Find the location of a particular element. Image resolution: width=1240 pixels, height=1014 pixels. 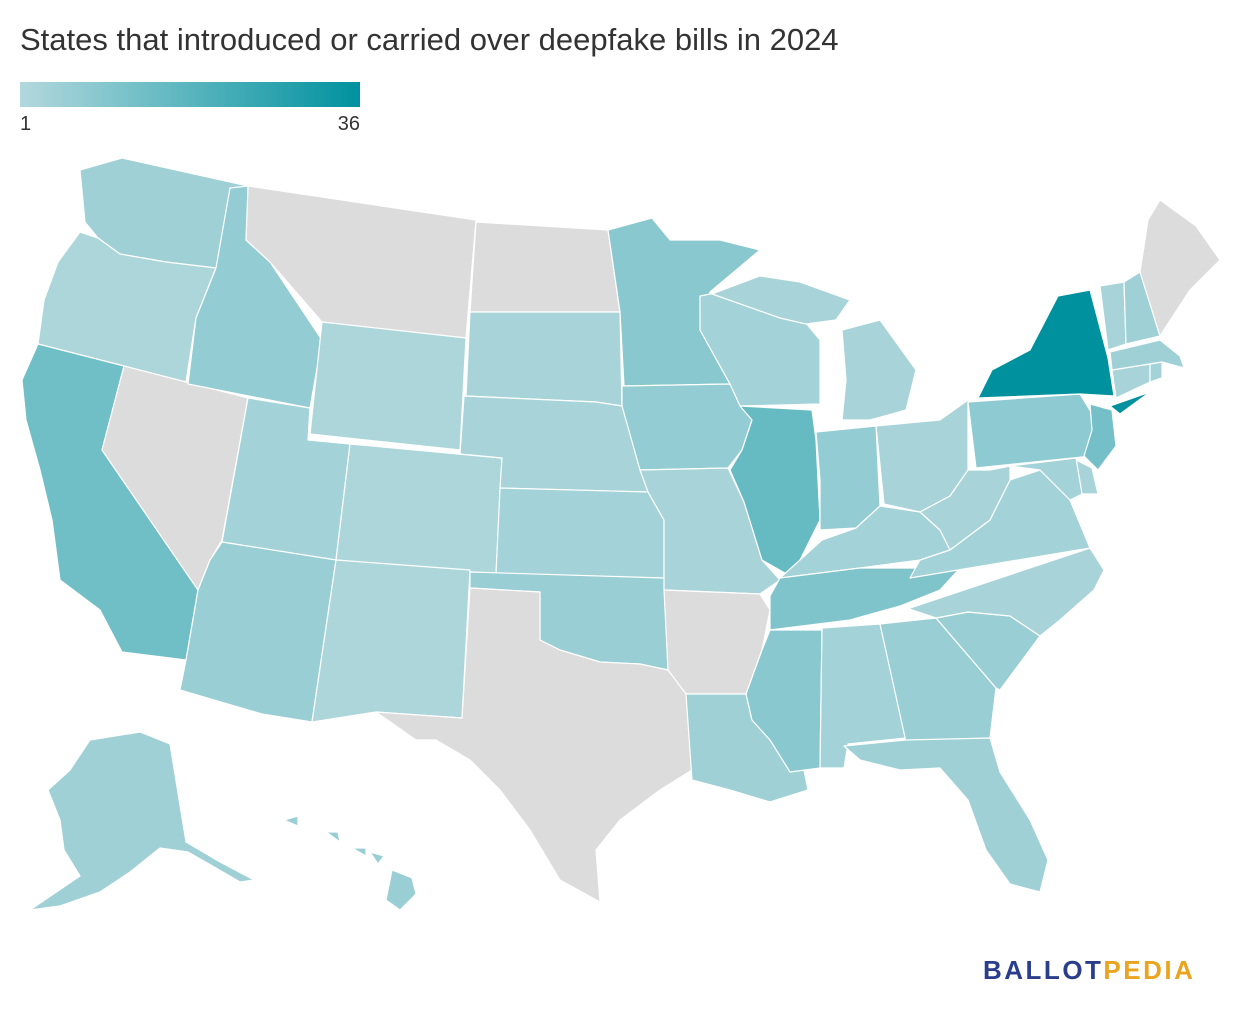

state-vt is located at coordinates (1113, 316).